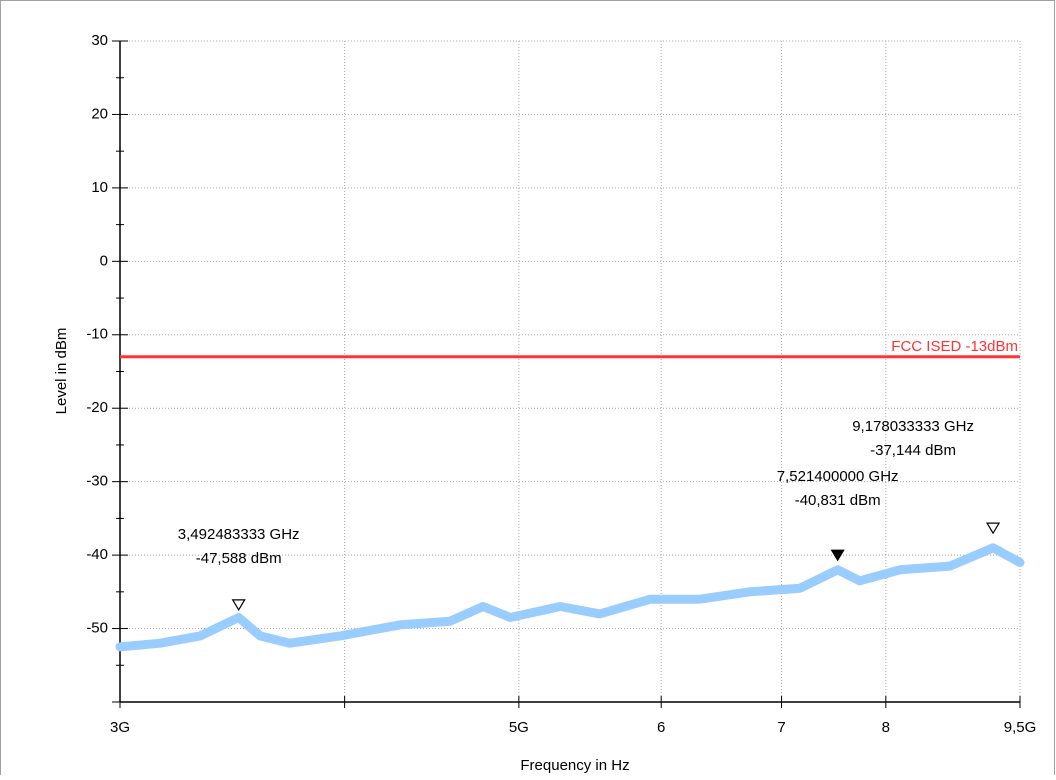  What do you see at coordinates (519, 727) in the screenshot?
I see `x-tick-label: 5G` at bounding box center [519, 727].